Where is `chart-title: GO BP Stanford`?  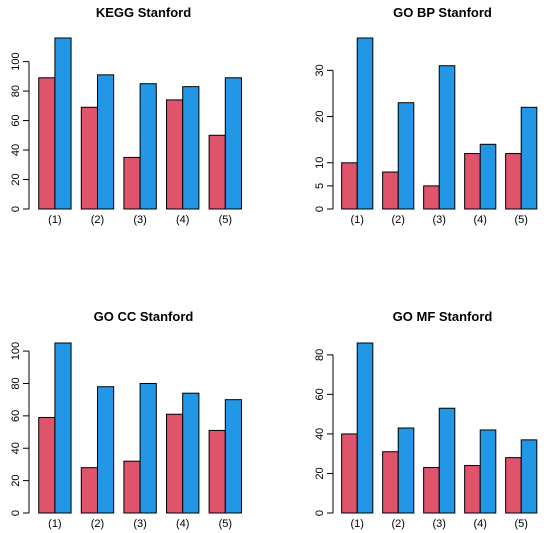 chart-title: GO BP Stanford is located at coordinates (442, 12).